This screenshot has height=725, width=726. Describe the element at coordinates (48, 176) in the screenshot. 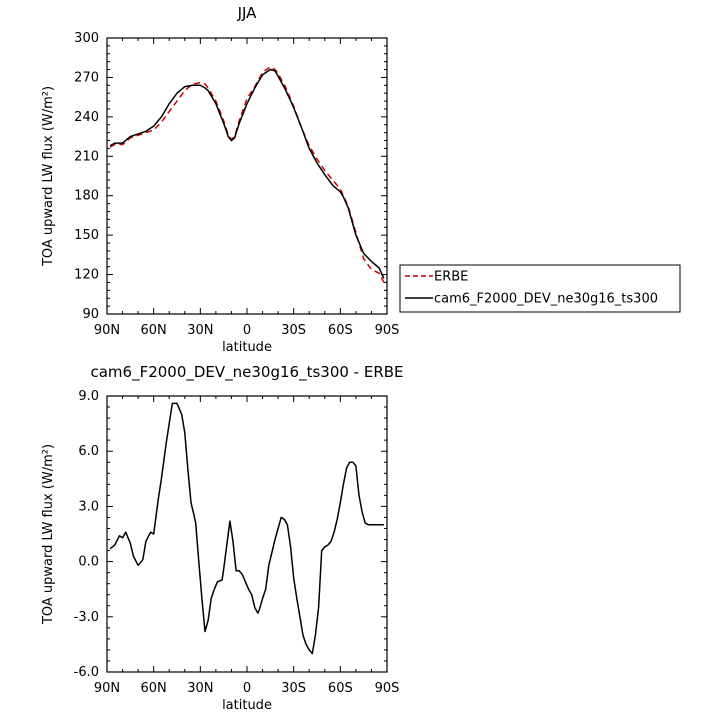

I see `top-y-axis-label: TOA upward LW flux (W/m²)` at that location.